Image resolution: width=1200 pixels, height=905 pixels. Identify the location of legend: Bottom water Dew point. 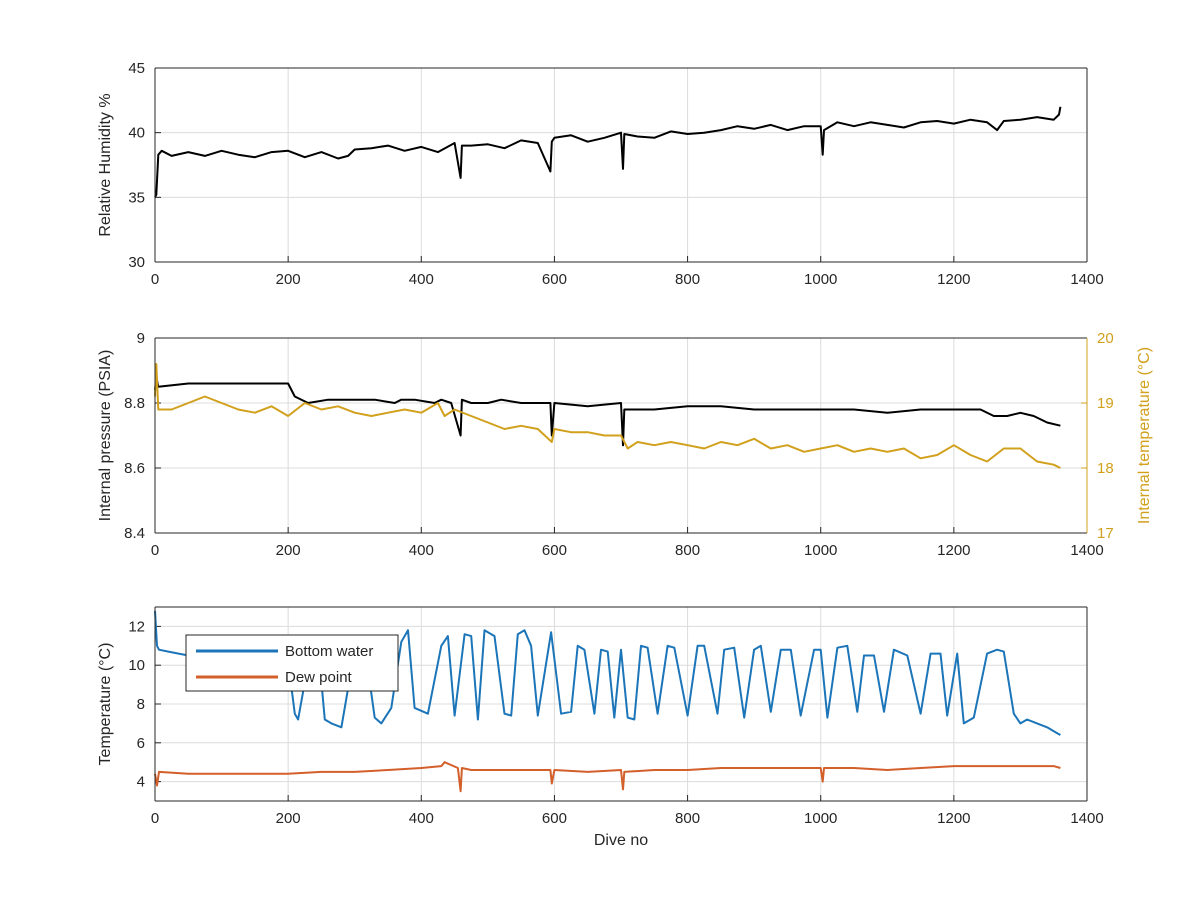
(292, 663).